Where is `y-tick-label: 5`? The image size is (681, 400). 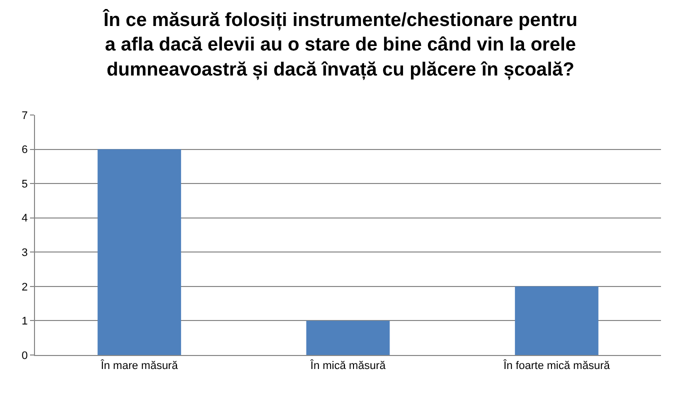 y-tick-label: 5 is located at coordinates (25, 184).